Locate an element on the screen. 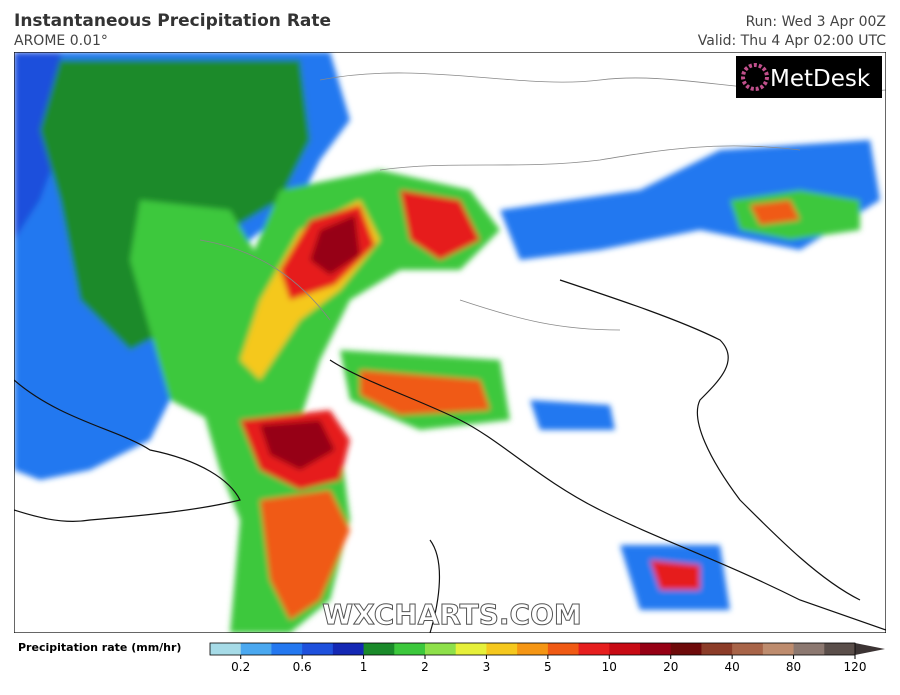 The image size is (900, 695). model: AROME 0.01° is located at coordinates (61, 41).